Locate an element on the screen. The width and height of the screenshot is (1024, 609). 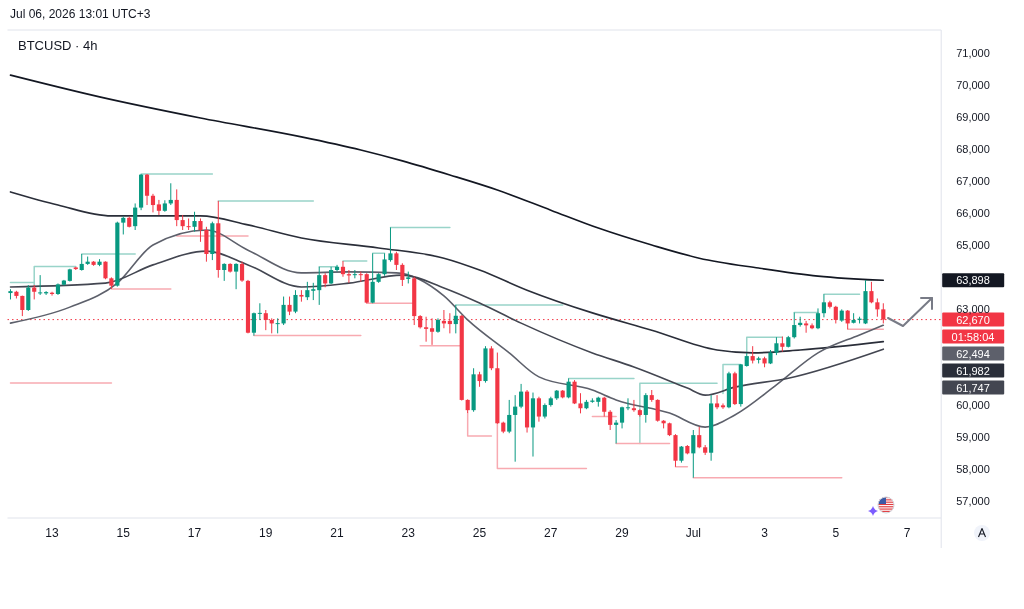
text: 63,898 is located at coordinates (973, 280).